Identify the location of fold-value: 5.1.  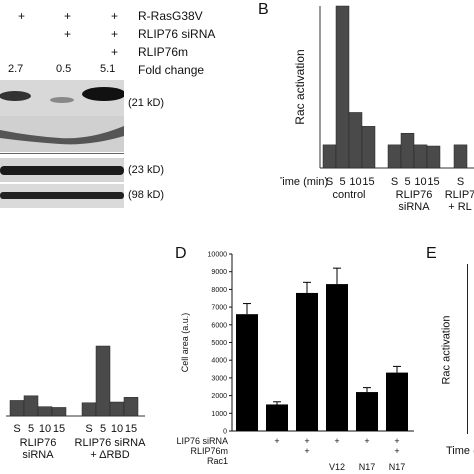
(108, 69).